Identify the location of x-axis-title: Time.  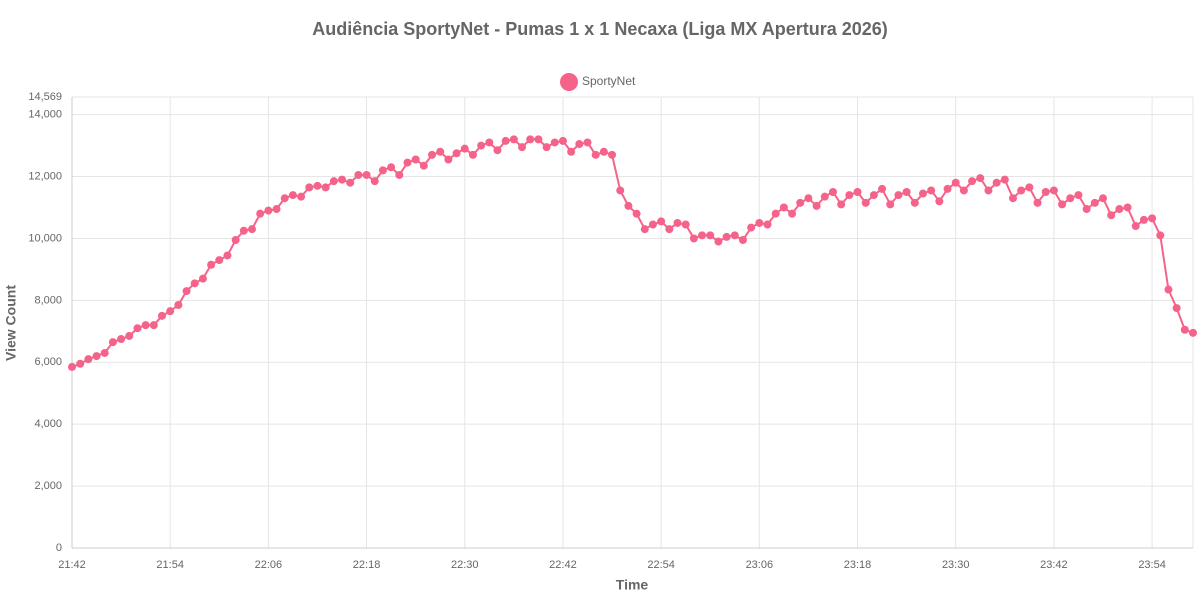
(632, 585).